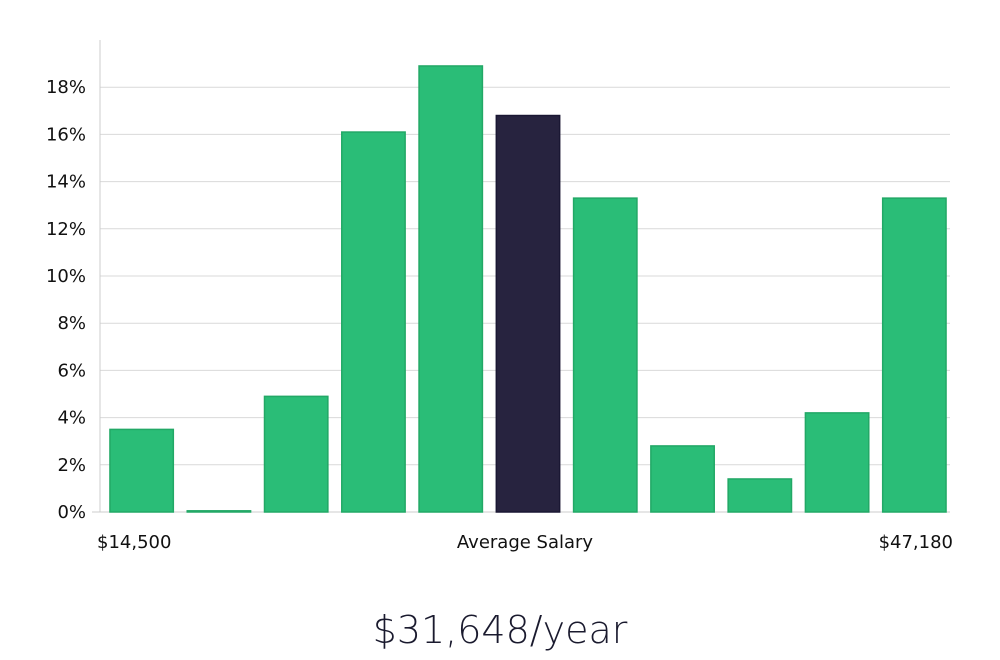 The height and width of the screenshot is (660, 1000). Describe the element at coordinates (500, 630) in the screenshot. I see `average-salary-value: $31,648/year` at that location.